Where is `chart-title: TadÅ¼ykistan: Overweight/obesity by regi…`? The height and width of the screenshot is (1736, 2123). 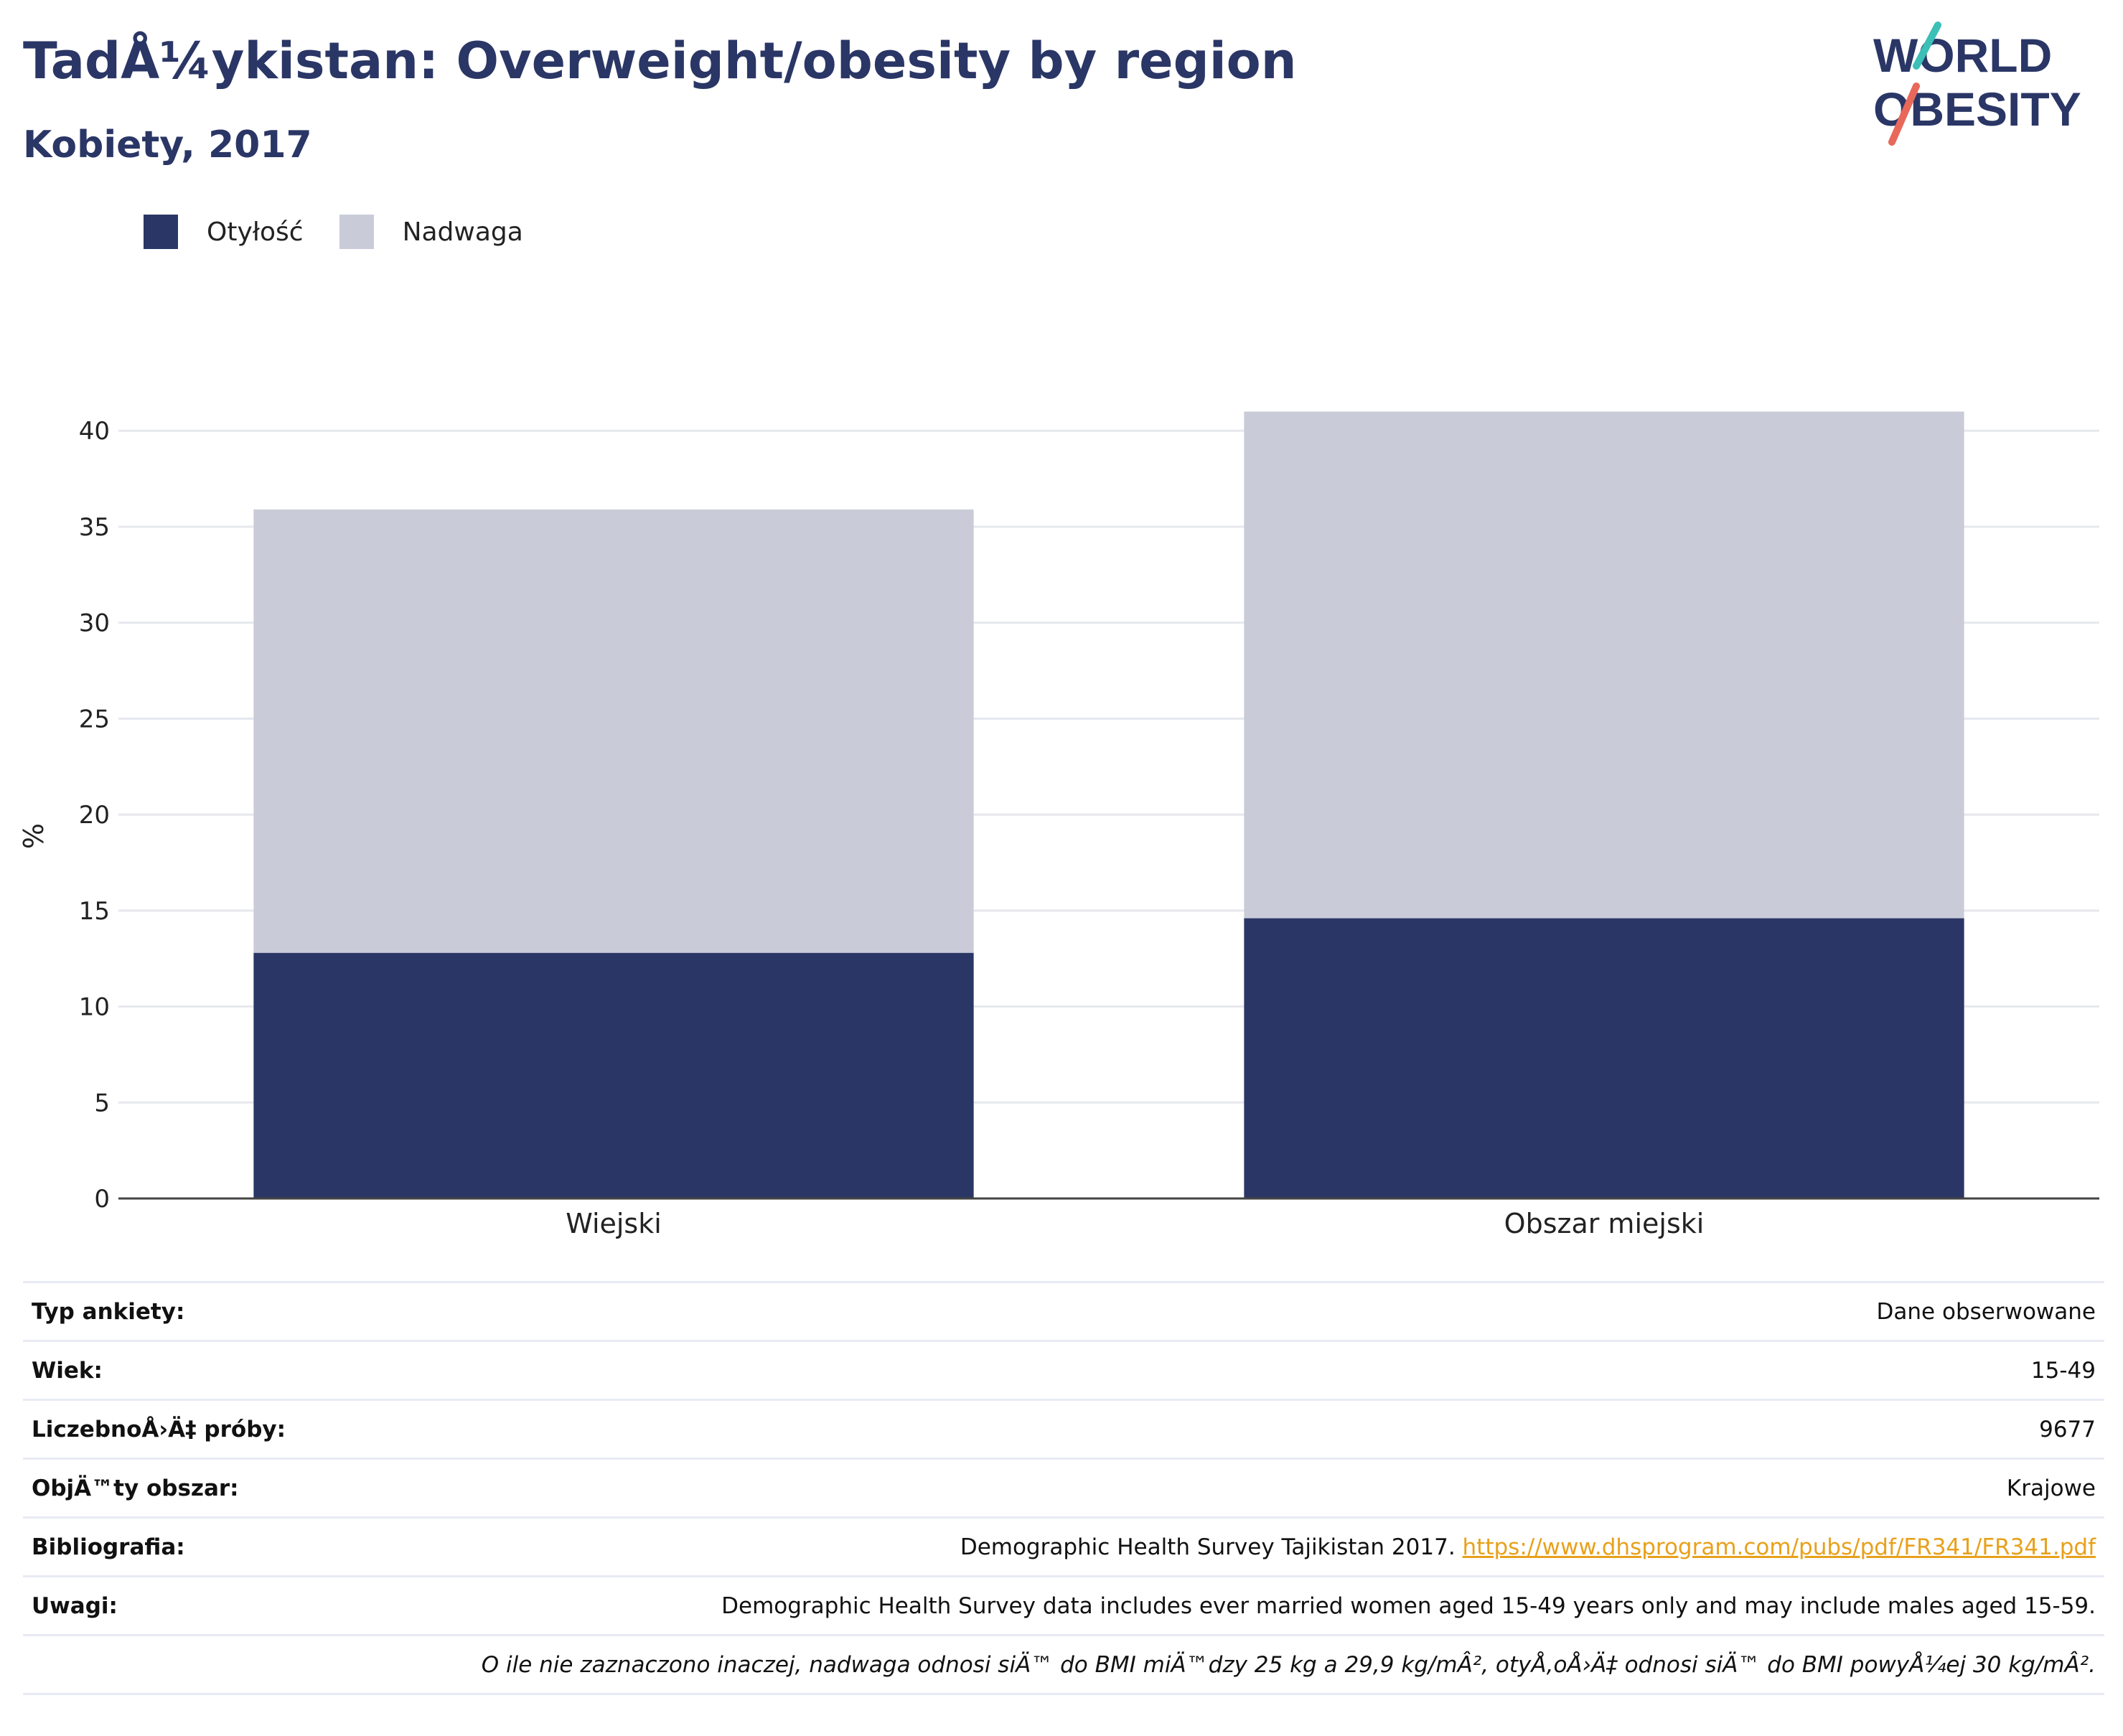 chart-title: TadÅ¼ykistan: Overweight/obesity by regi… is located at coordinates (660, 61).